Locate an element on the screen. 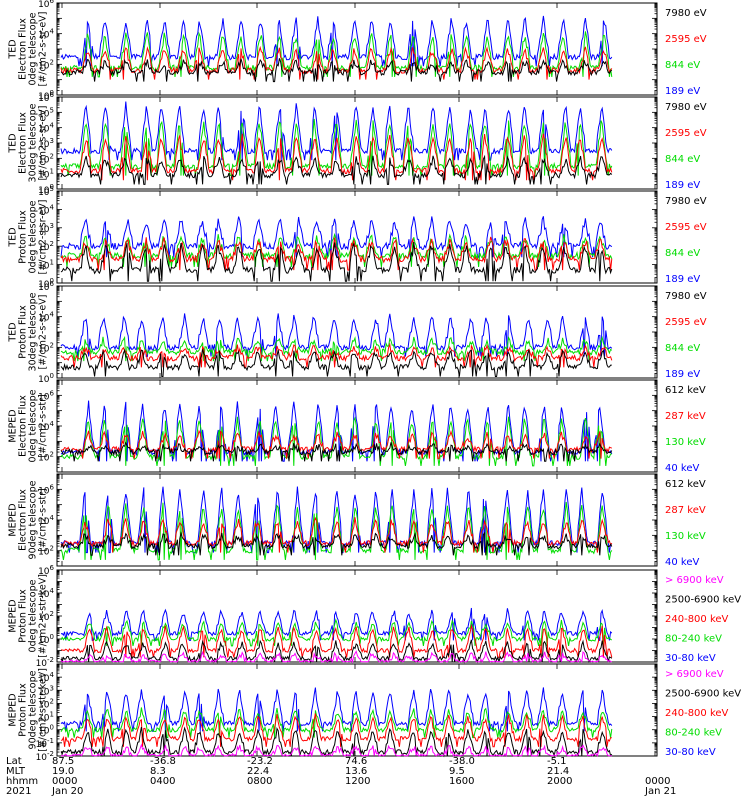 The image size is (750, 800). y-axis-label-line: [#/cm2-s-sr-eV] is located at coordinates (43, 143).